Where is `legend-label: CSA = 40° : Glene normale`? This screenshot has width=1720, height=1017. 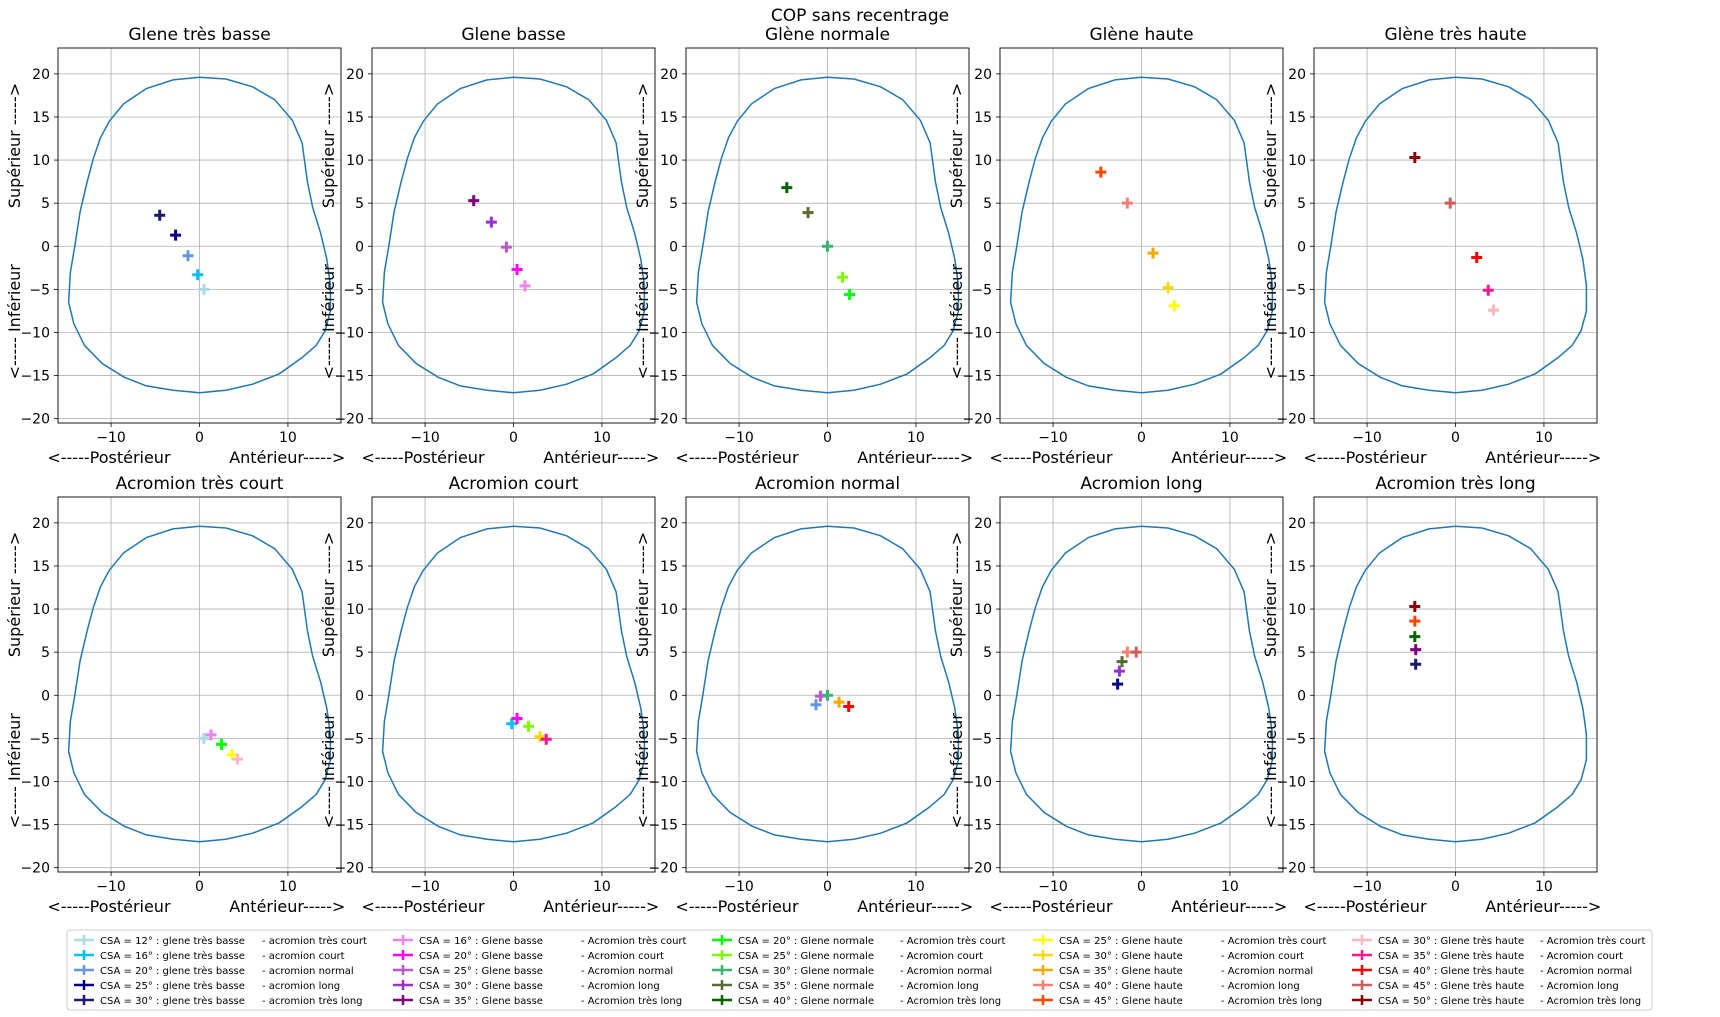
legend-label: CSA = 40° : Glene normale is located at coordinates (806, 1001).